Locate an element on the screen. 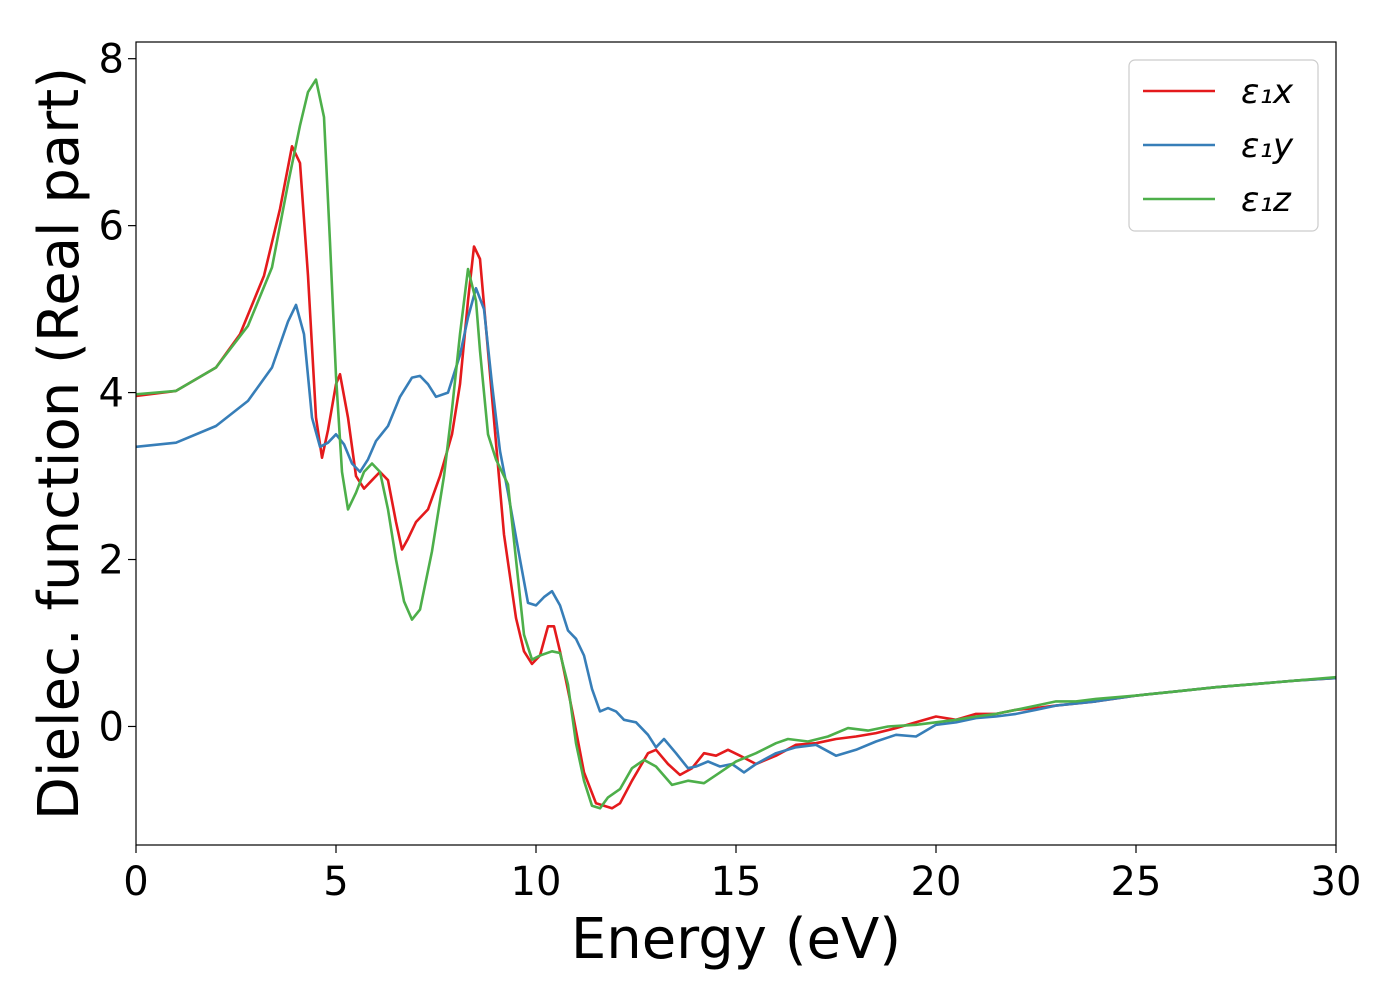 This screenshot has height=1000, width=1400. legend-label-2: ε₁y is located at coordinates (1267, 146).